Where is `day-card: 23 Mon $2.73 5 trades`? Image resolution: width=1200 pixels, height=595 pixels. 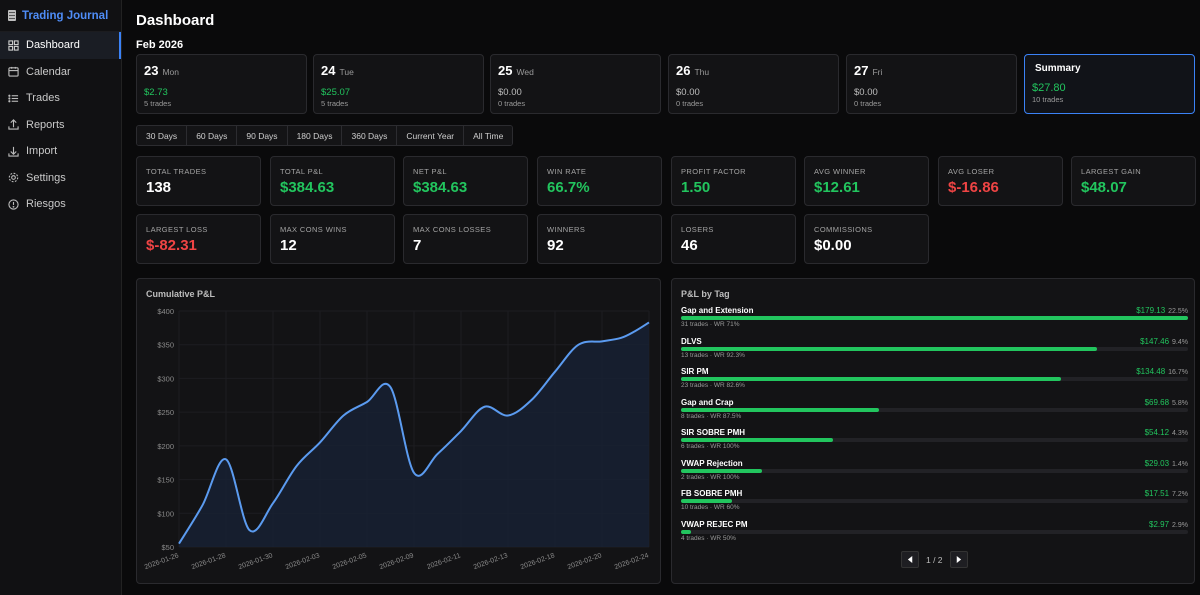 day-card: 23 Mon $2.73 5 trades is located at coordinates (221, 84).